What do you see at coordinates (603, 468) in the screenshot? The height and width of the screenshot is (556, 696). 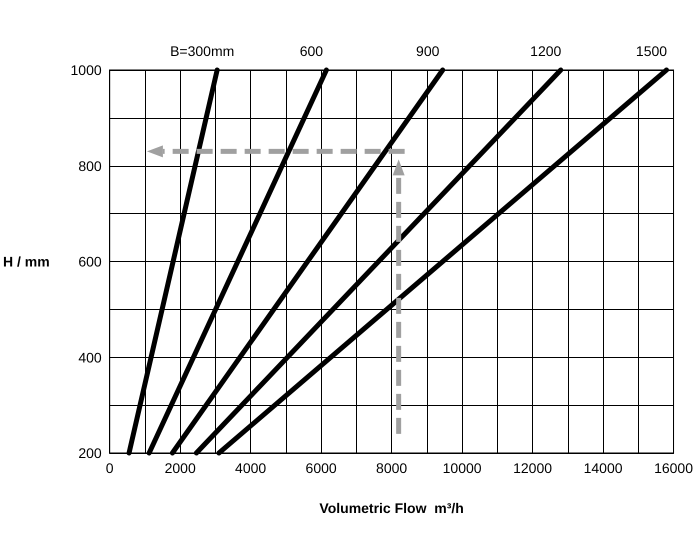 I see `x-tick-label: 14000` at bounding box center [603, 468].